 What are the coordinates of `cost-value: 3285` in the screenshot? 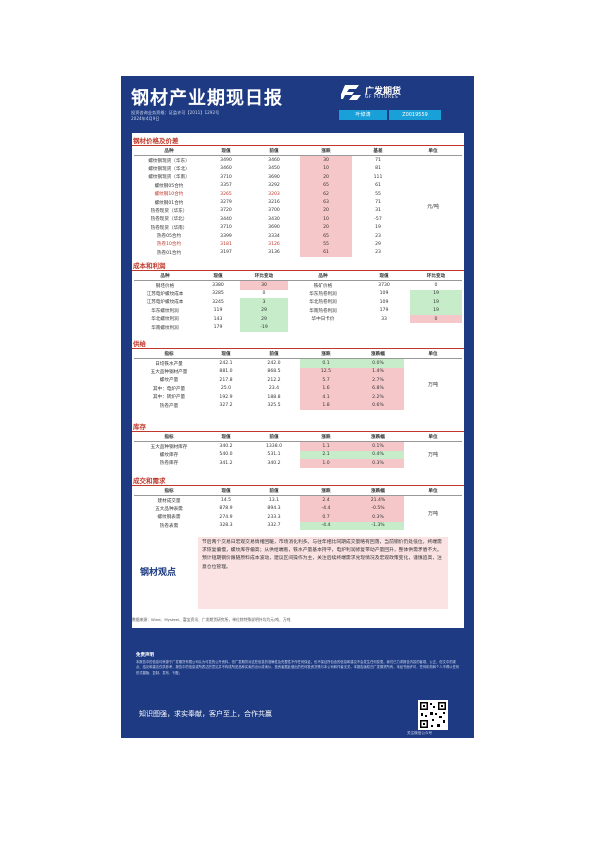 It's located at (218, 294).